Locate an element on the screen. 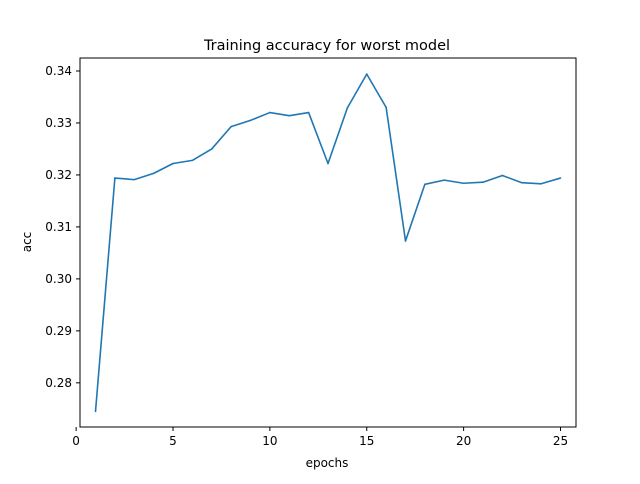 This screenshot has height=484, width=640. x-tick-label: 20 is located at coordinates (463, 441).